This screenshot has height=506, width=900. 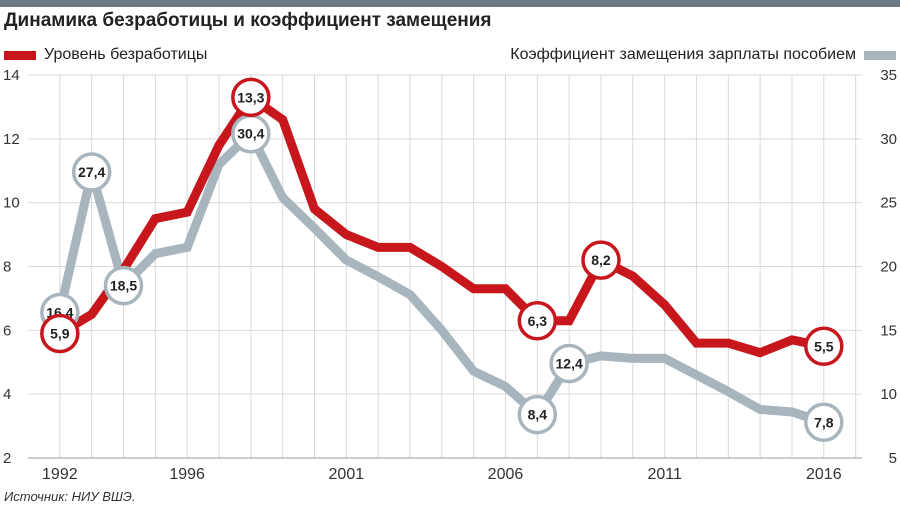 What do you see at coordinates (888, 139) in the screenshot?
I see `y-right-tick-label: 30` at bounding box center [888, 139].